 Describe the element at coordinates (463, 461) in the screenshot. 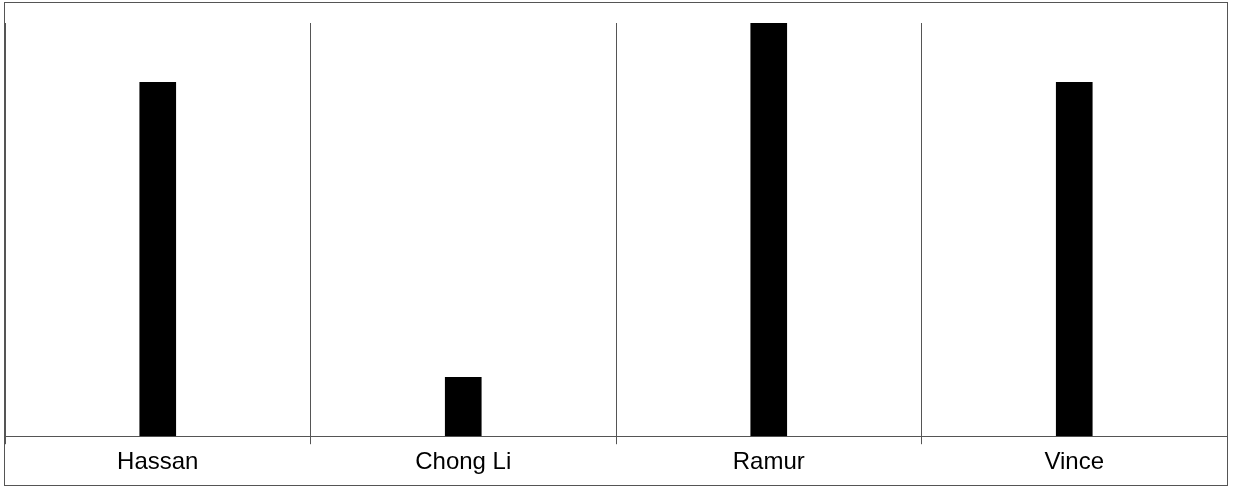

I see `x-tick-label: Chong Li` at that location.